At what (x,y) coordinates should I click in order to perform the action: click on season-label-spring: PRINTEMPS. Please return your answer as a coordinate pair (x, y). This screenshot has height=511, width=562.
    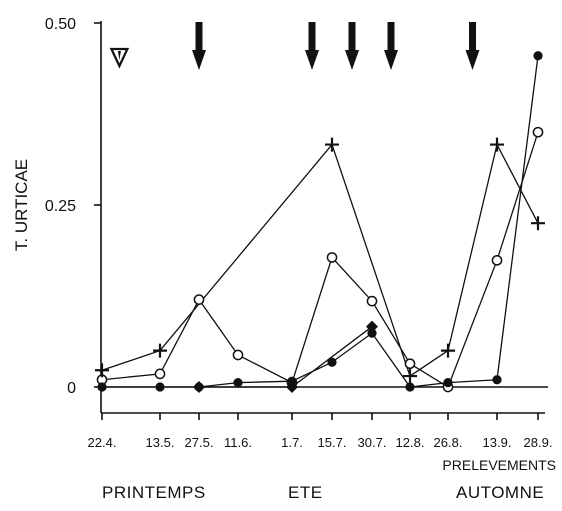
    Looking at the image, I should click on (154, 492).